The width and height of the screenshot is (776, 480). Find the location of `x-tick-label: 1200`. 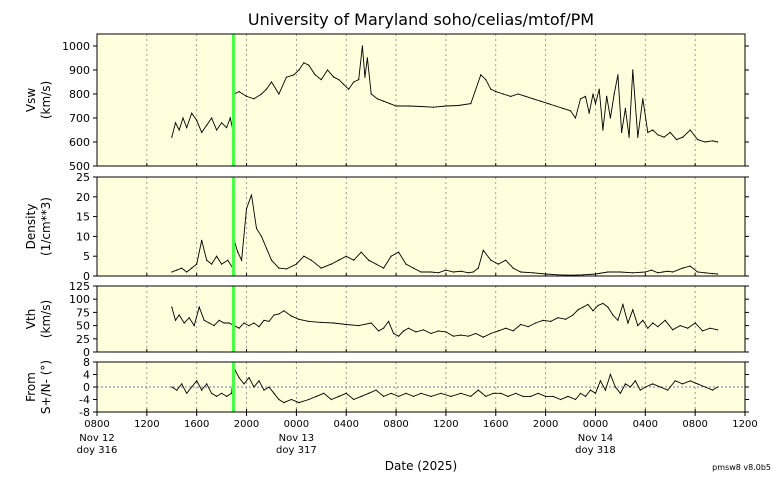

x-tick-label: 1200 is located at coordinates (146, 424).